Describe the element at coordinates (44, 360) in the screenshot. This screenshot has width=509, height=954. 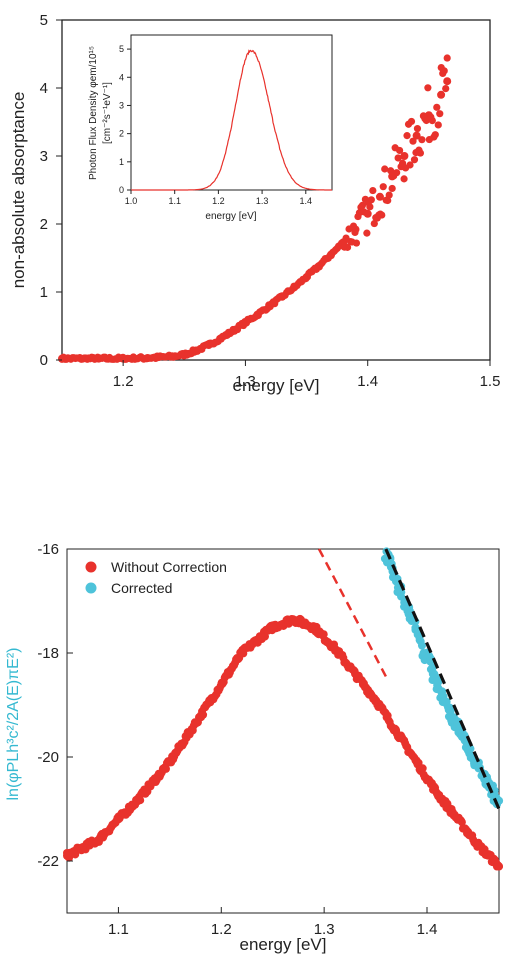
I see `y-tick-label: 0` at that location.